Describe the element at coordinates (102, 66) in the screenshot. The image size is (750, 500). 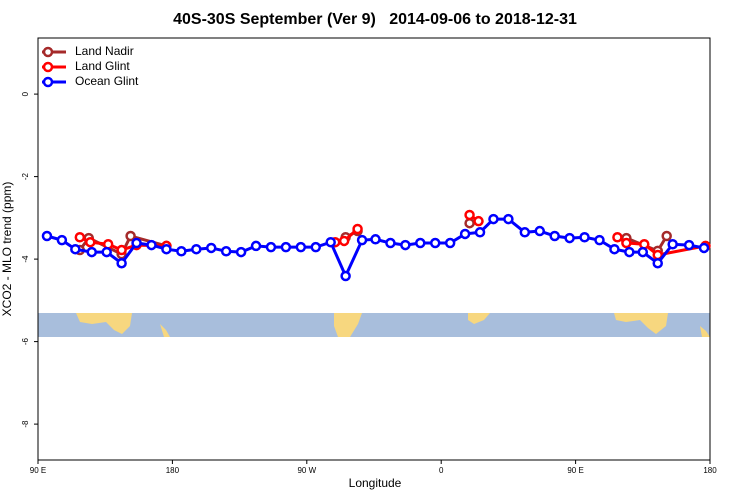
I see `legend-label: Land Glint` at that location.